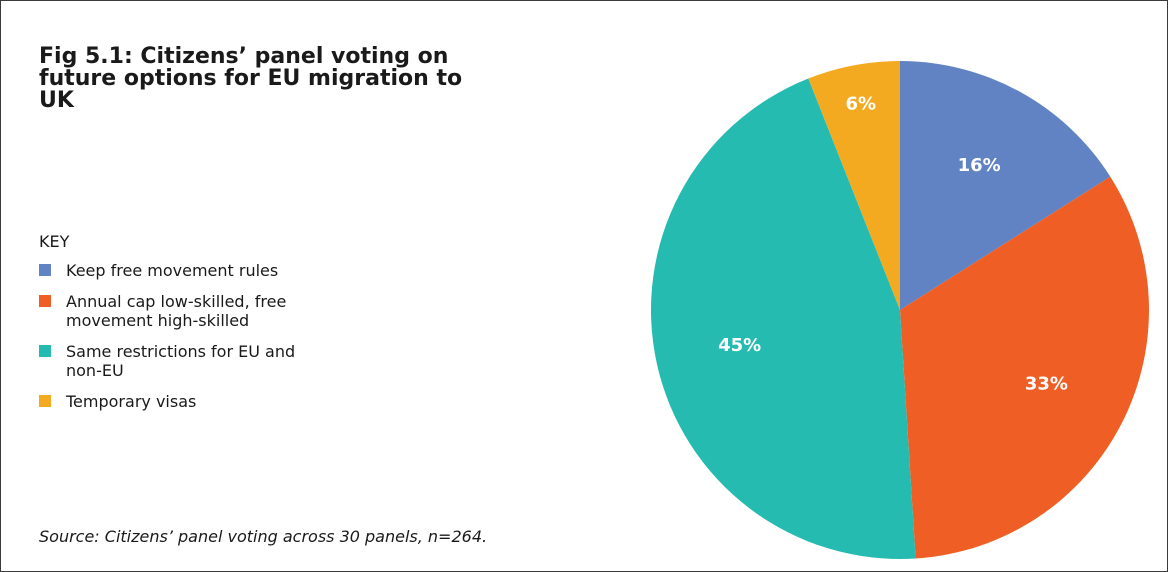 The height and width of the screenshot is (572, 1168). What do you see at coordinates (1046, 384) in the screenshot?
I see `pie-slice-label: 33%` at bounding box center [1046, 384].